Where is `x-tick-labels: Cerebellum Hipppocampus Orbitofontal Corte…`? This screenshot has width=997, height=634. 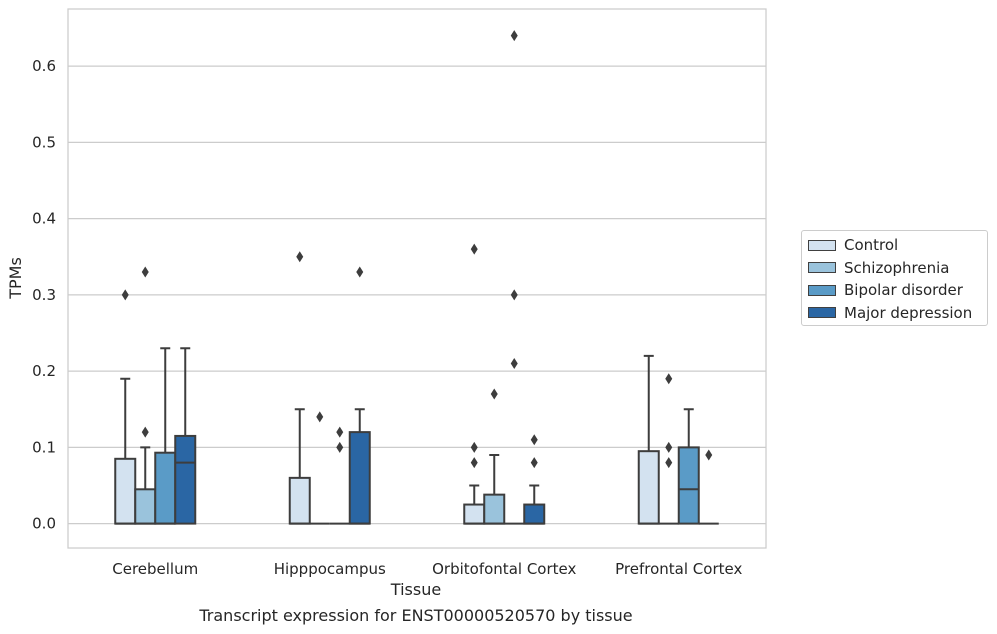
x-tick-labels: Cerebellum Hipppocampus Orbitofontal Corte… is located at coordinates (427, 569).